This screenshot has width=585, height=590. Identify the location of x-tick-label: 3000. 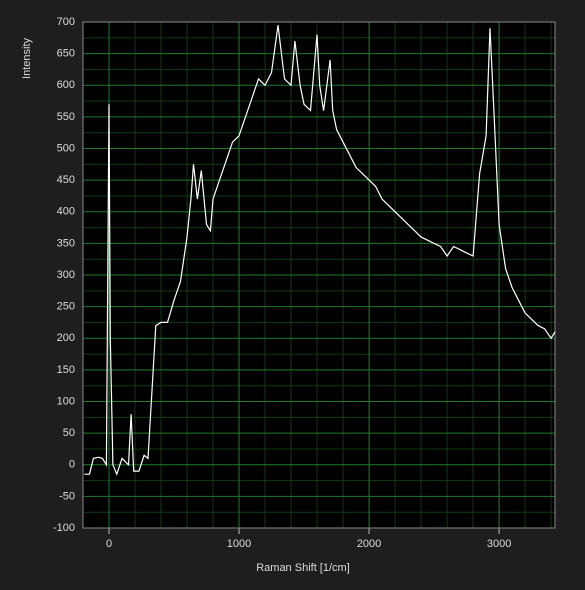
(499, 544).